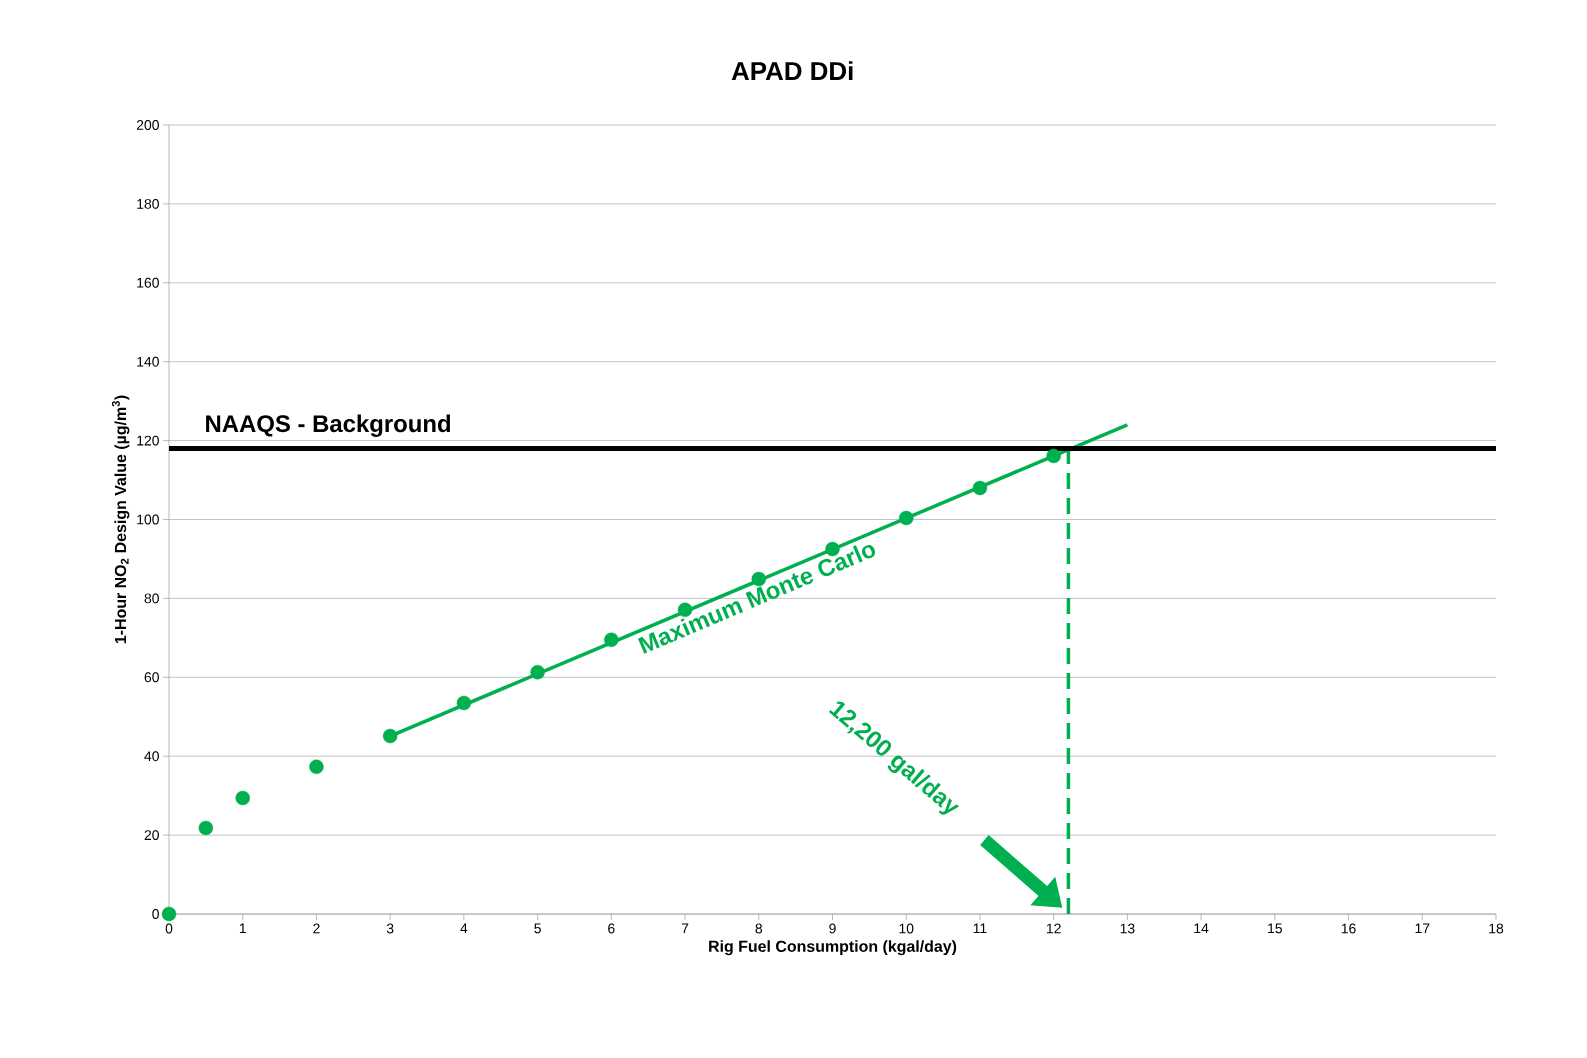 This screenshot has height=1058, width=1587. I want to click on y-tick-label: 60, so click(151, 677).